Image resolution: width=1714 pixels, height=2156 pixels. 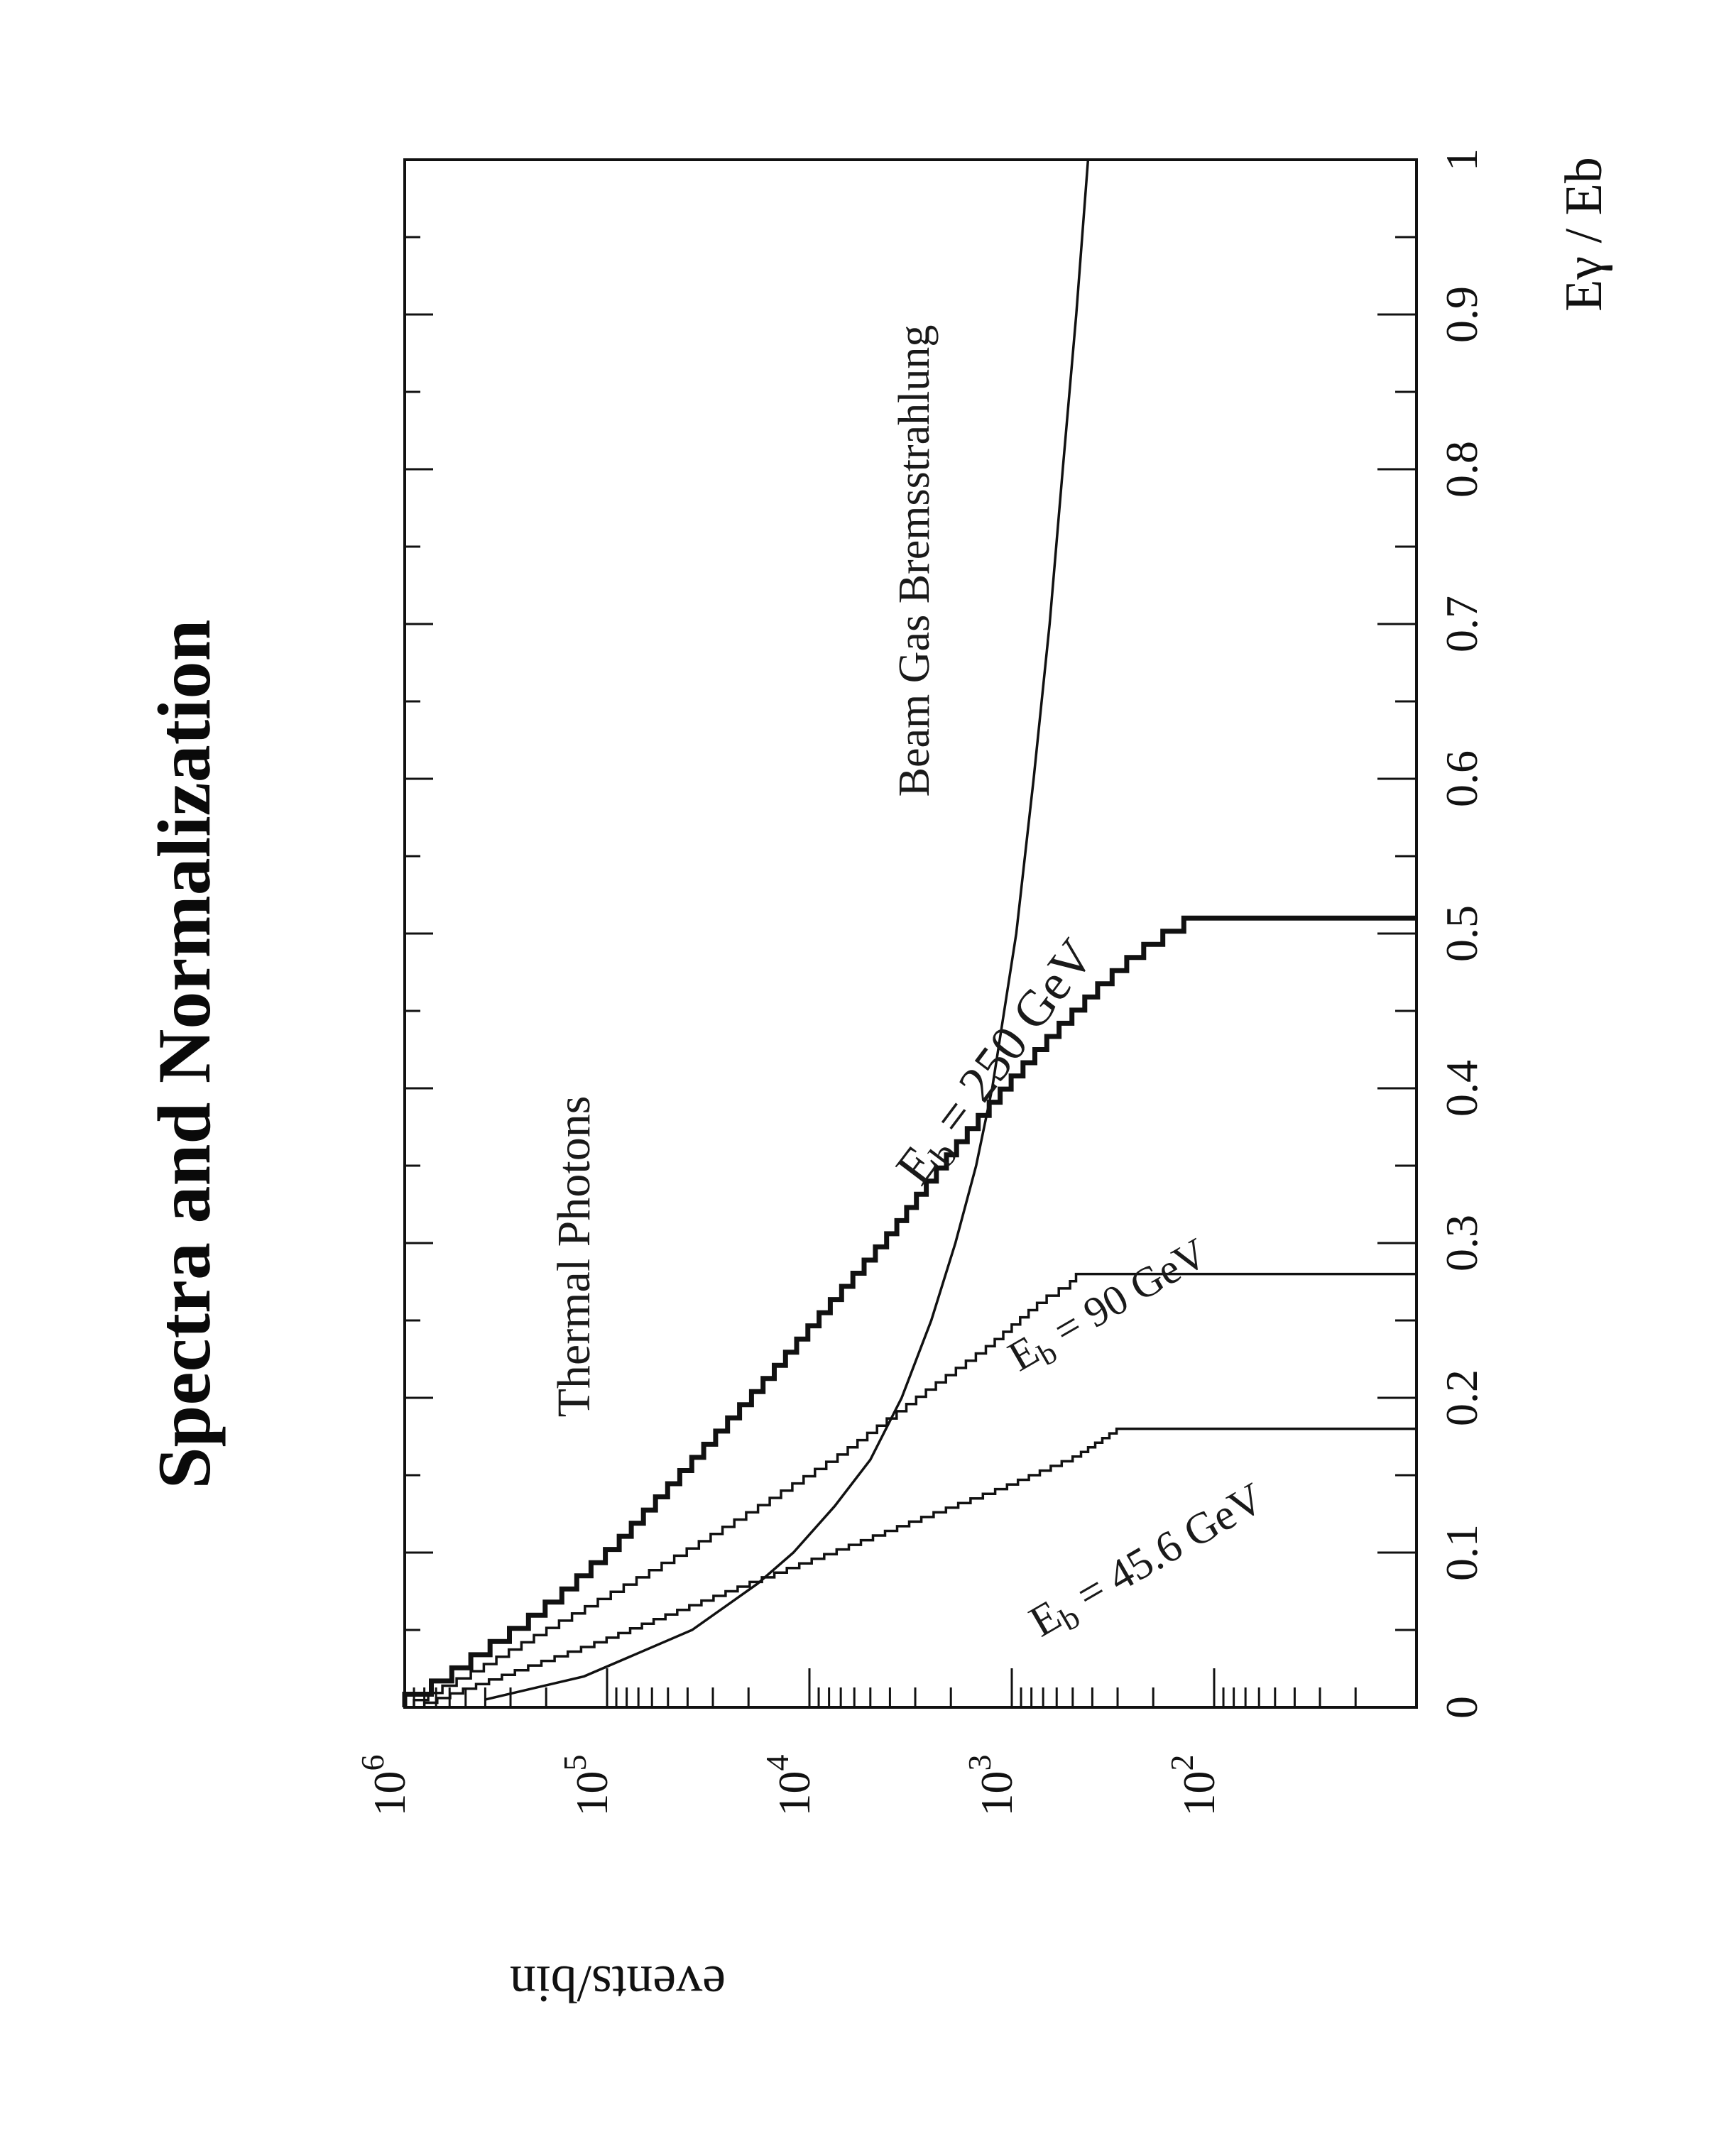 What do you see at coordinates (914, 561) in the screenshot?
I see `label-beam-gas: Beam Gas Bremsstrahlung` at bounding box center [914, 561].